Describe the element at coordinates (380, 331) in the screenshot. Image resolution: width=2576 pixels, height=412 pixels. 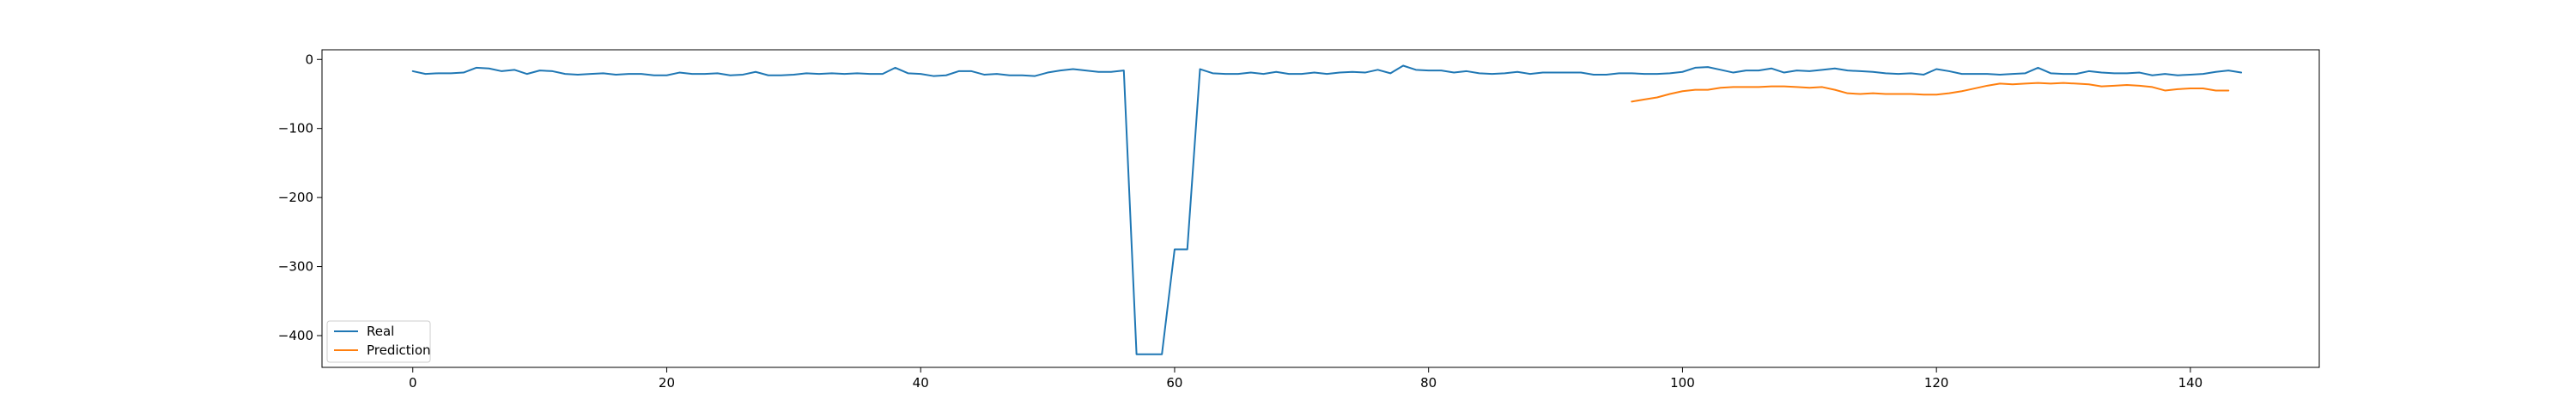
I see `legend-label-real: Real` at that location.